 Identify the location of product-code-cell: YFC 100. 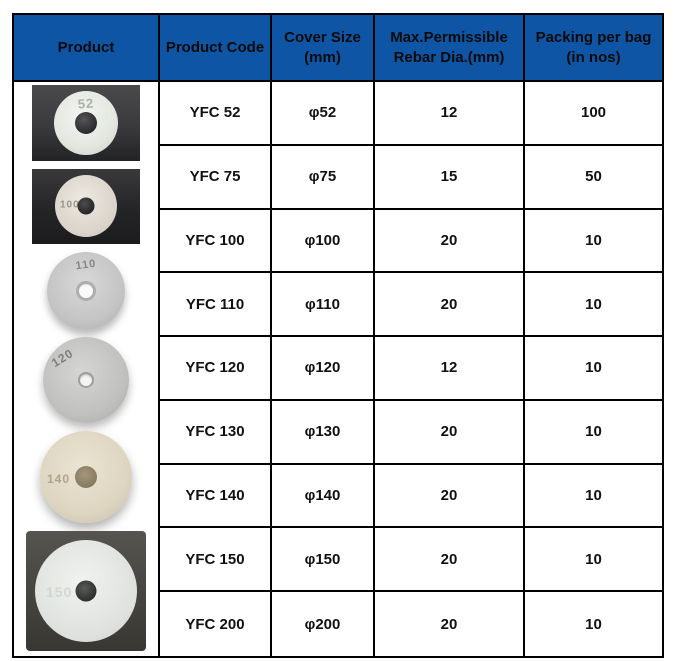
(216, 241).